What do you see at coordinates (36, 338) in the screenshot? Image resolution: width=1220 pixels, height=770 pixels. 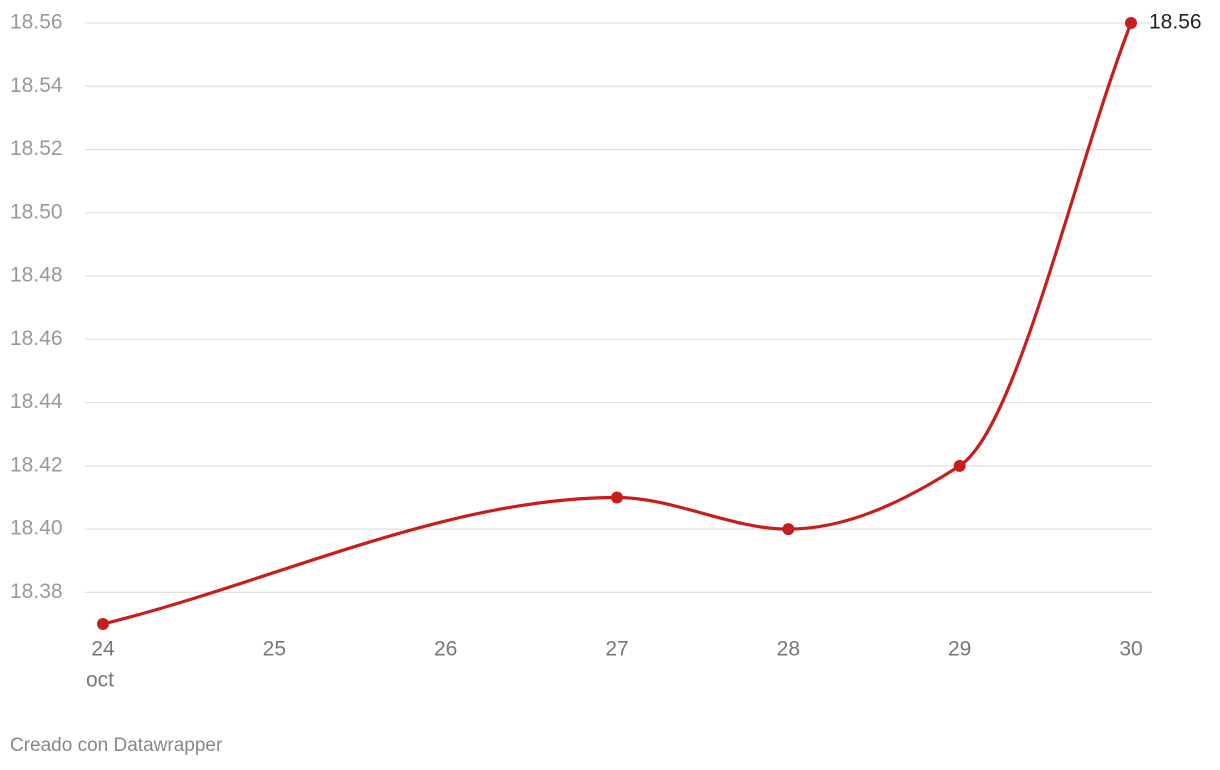 I see `y-tick-label: 18.46` at bounding box center [36, 338].